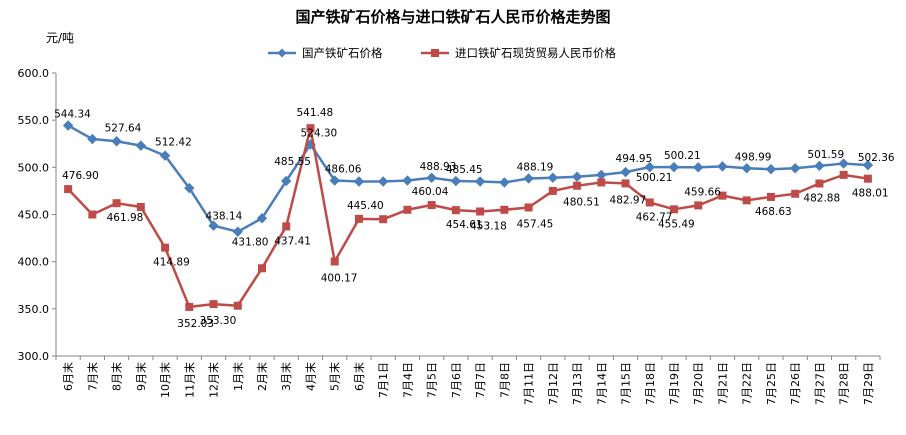 The image size is (906, 435). I want to click on data-label: 445.40, so click(365, 206).